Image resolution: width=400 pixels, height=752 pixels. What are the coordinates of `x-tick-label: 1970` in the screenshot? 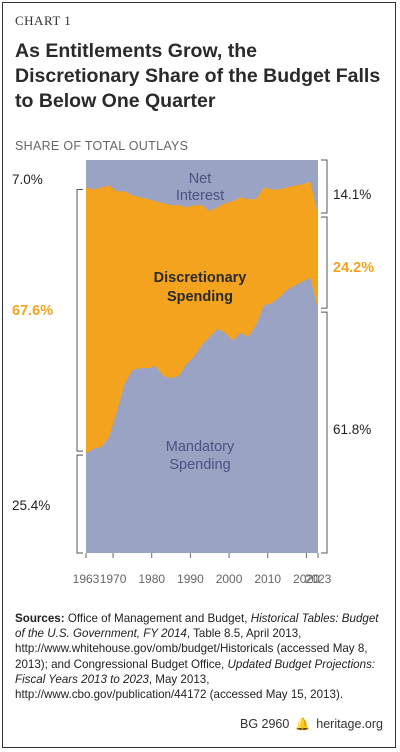 It's located at (113, 579).